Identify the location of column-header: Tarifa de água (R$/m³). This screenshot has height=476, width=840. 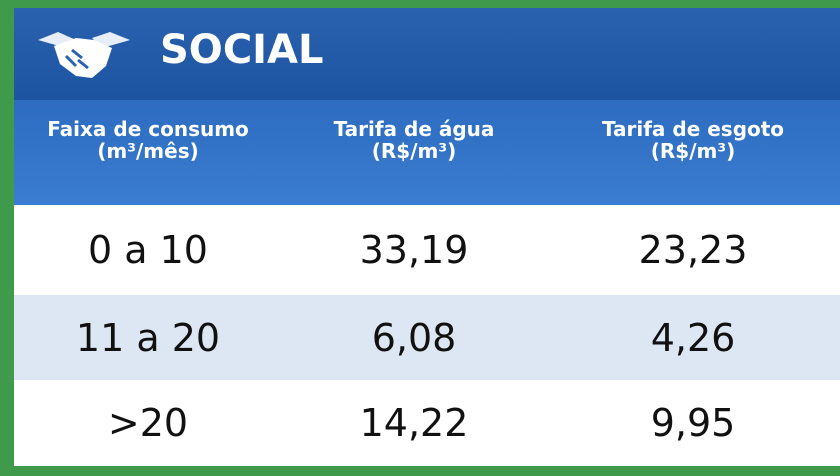
(414, 152).